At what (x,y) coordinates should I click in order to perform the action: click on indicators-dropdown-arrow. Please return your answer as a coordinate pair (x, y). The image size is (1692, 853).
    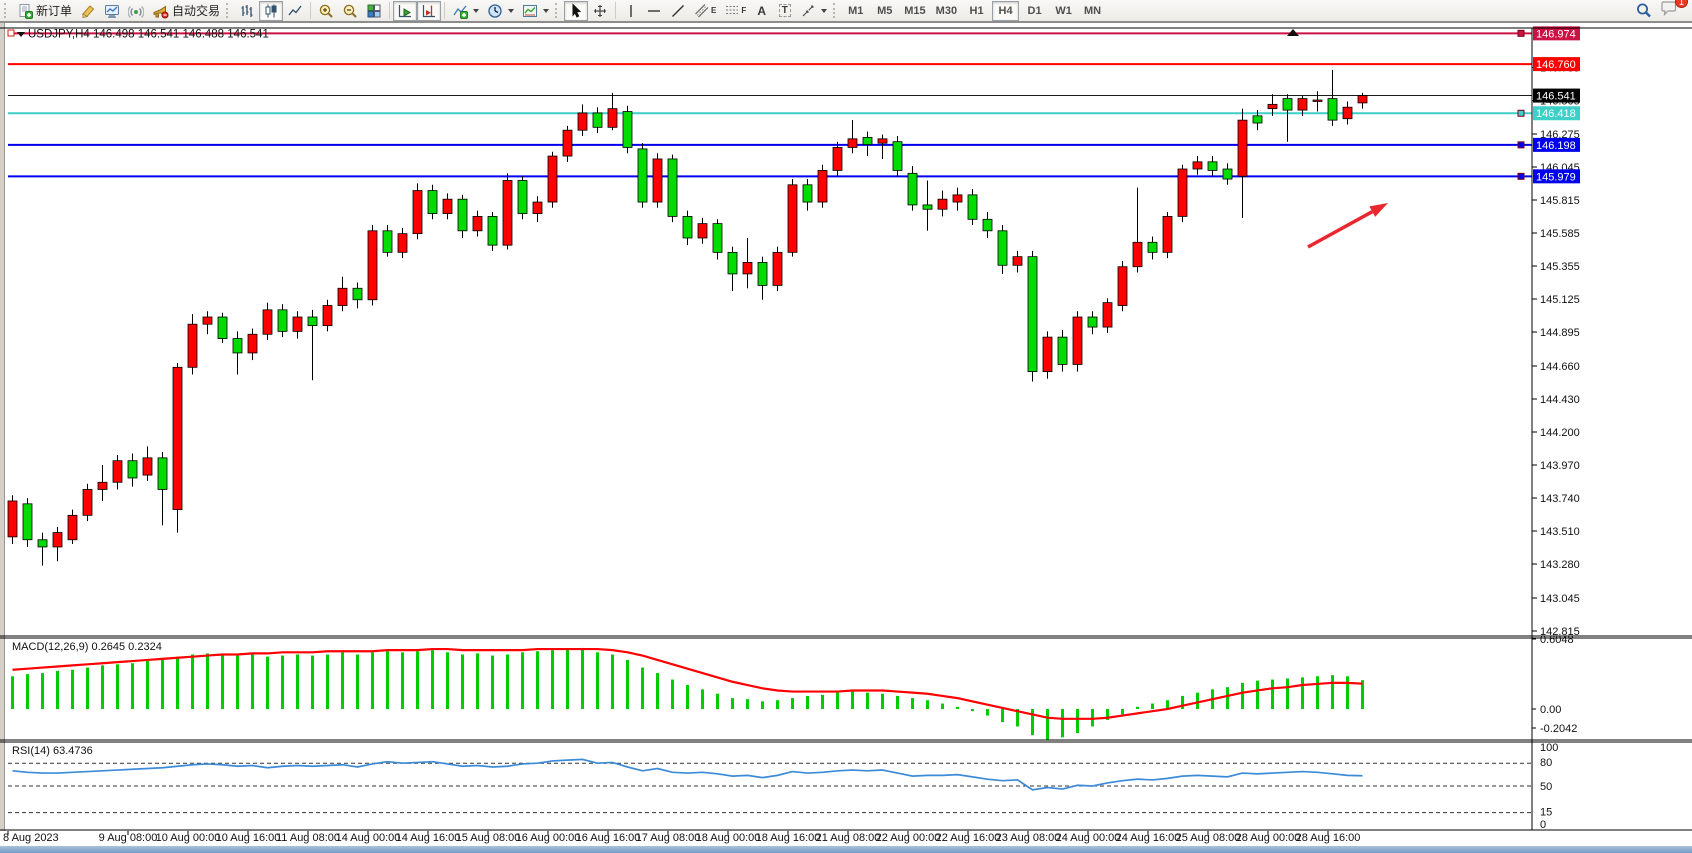
    Looking at the image, I should click on (476, 10).